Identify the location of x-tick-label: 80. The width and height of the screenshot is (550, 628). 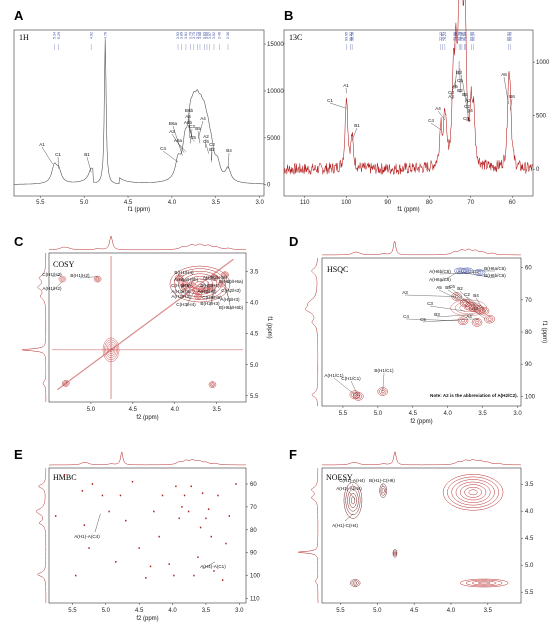
(429, 203).